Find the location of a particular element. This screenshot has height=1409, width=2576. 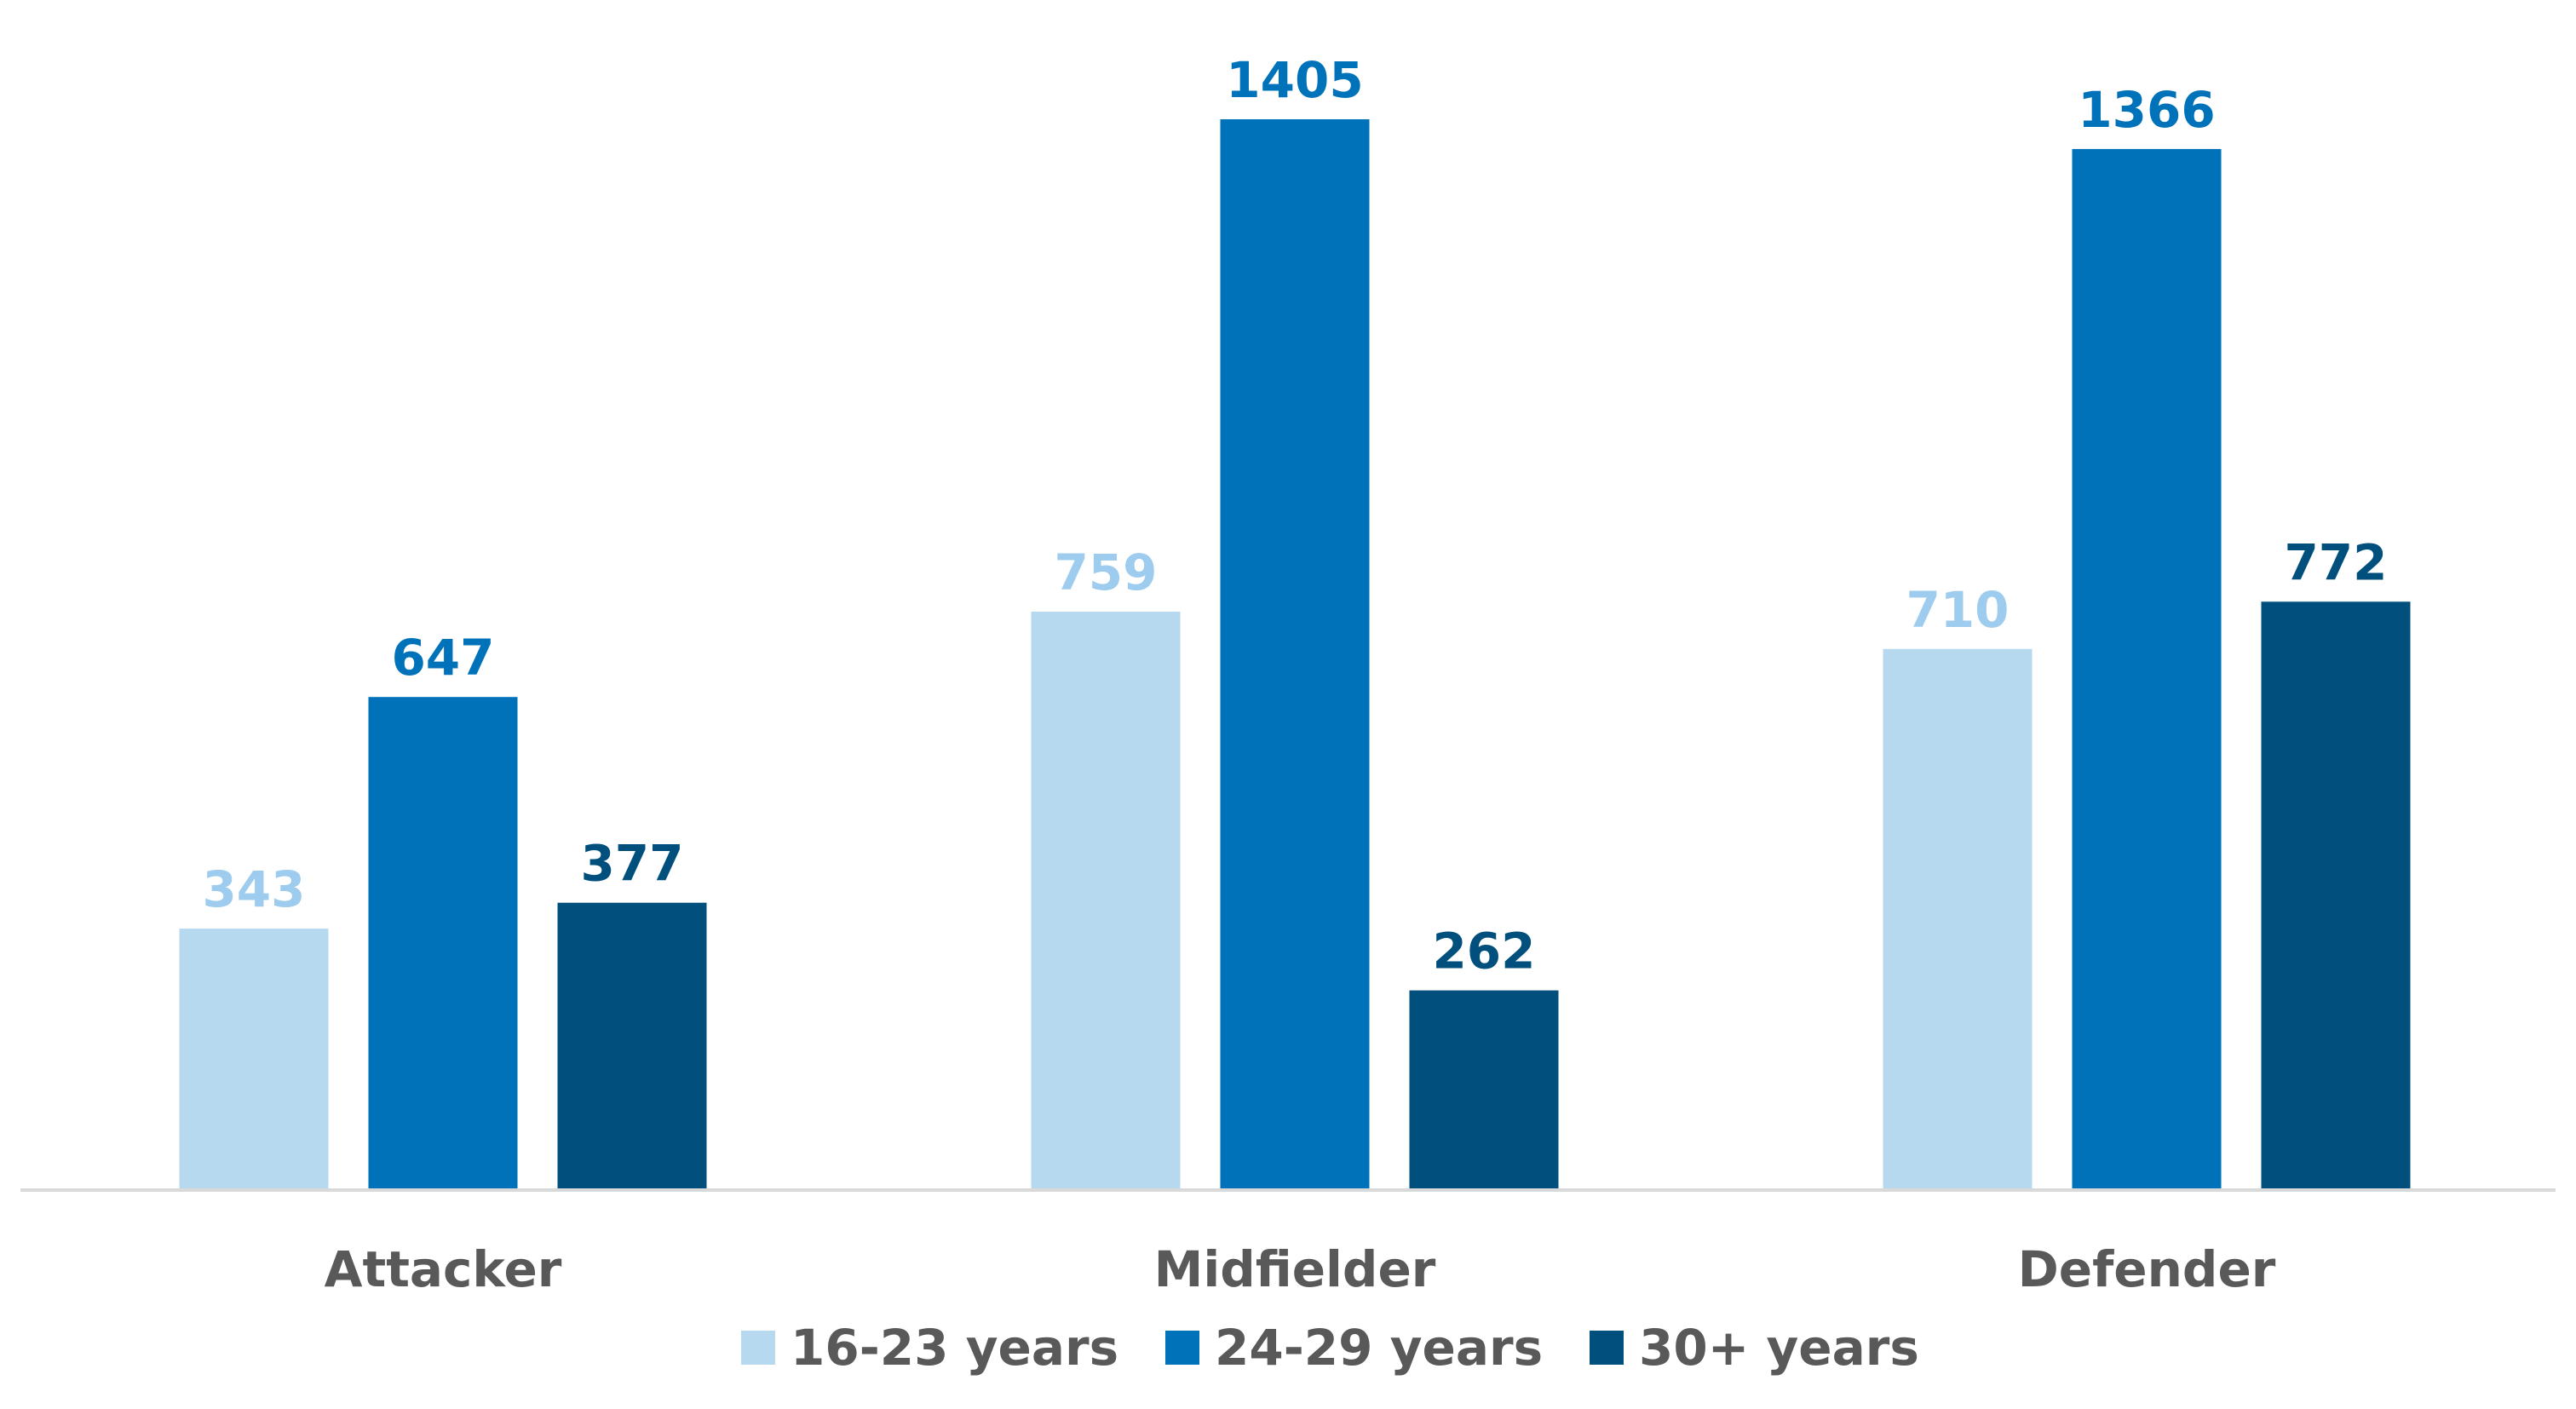

value-label-midfielder-series-1: 759 is located at coordinates (1105, 572).